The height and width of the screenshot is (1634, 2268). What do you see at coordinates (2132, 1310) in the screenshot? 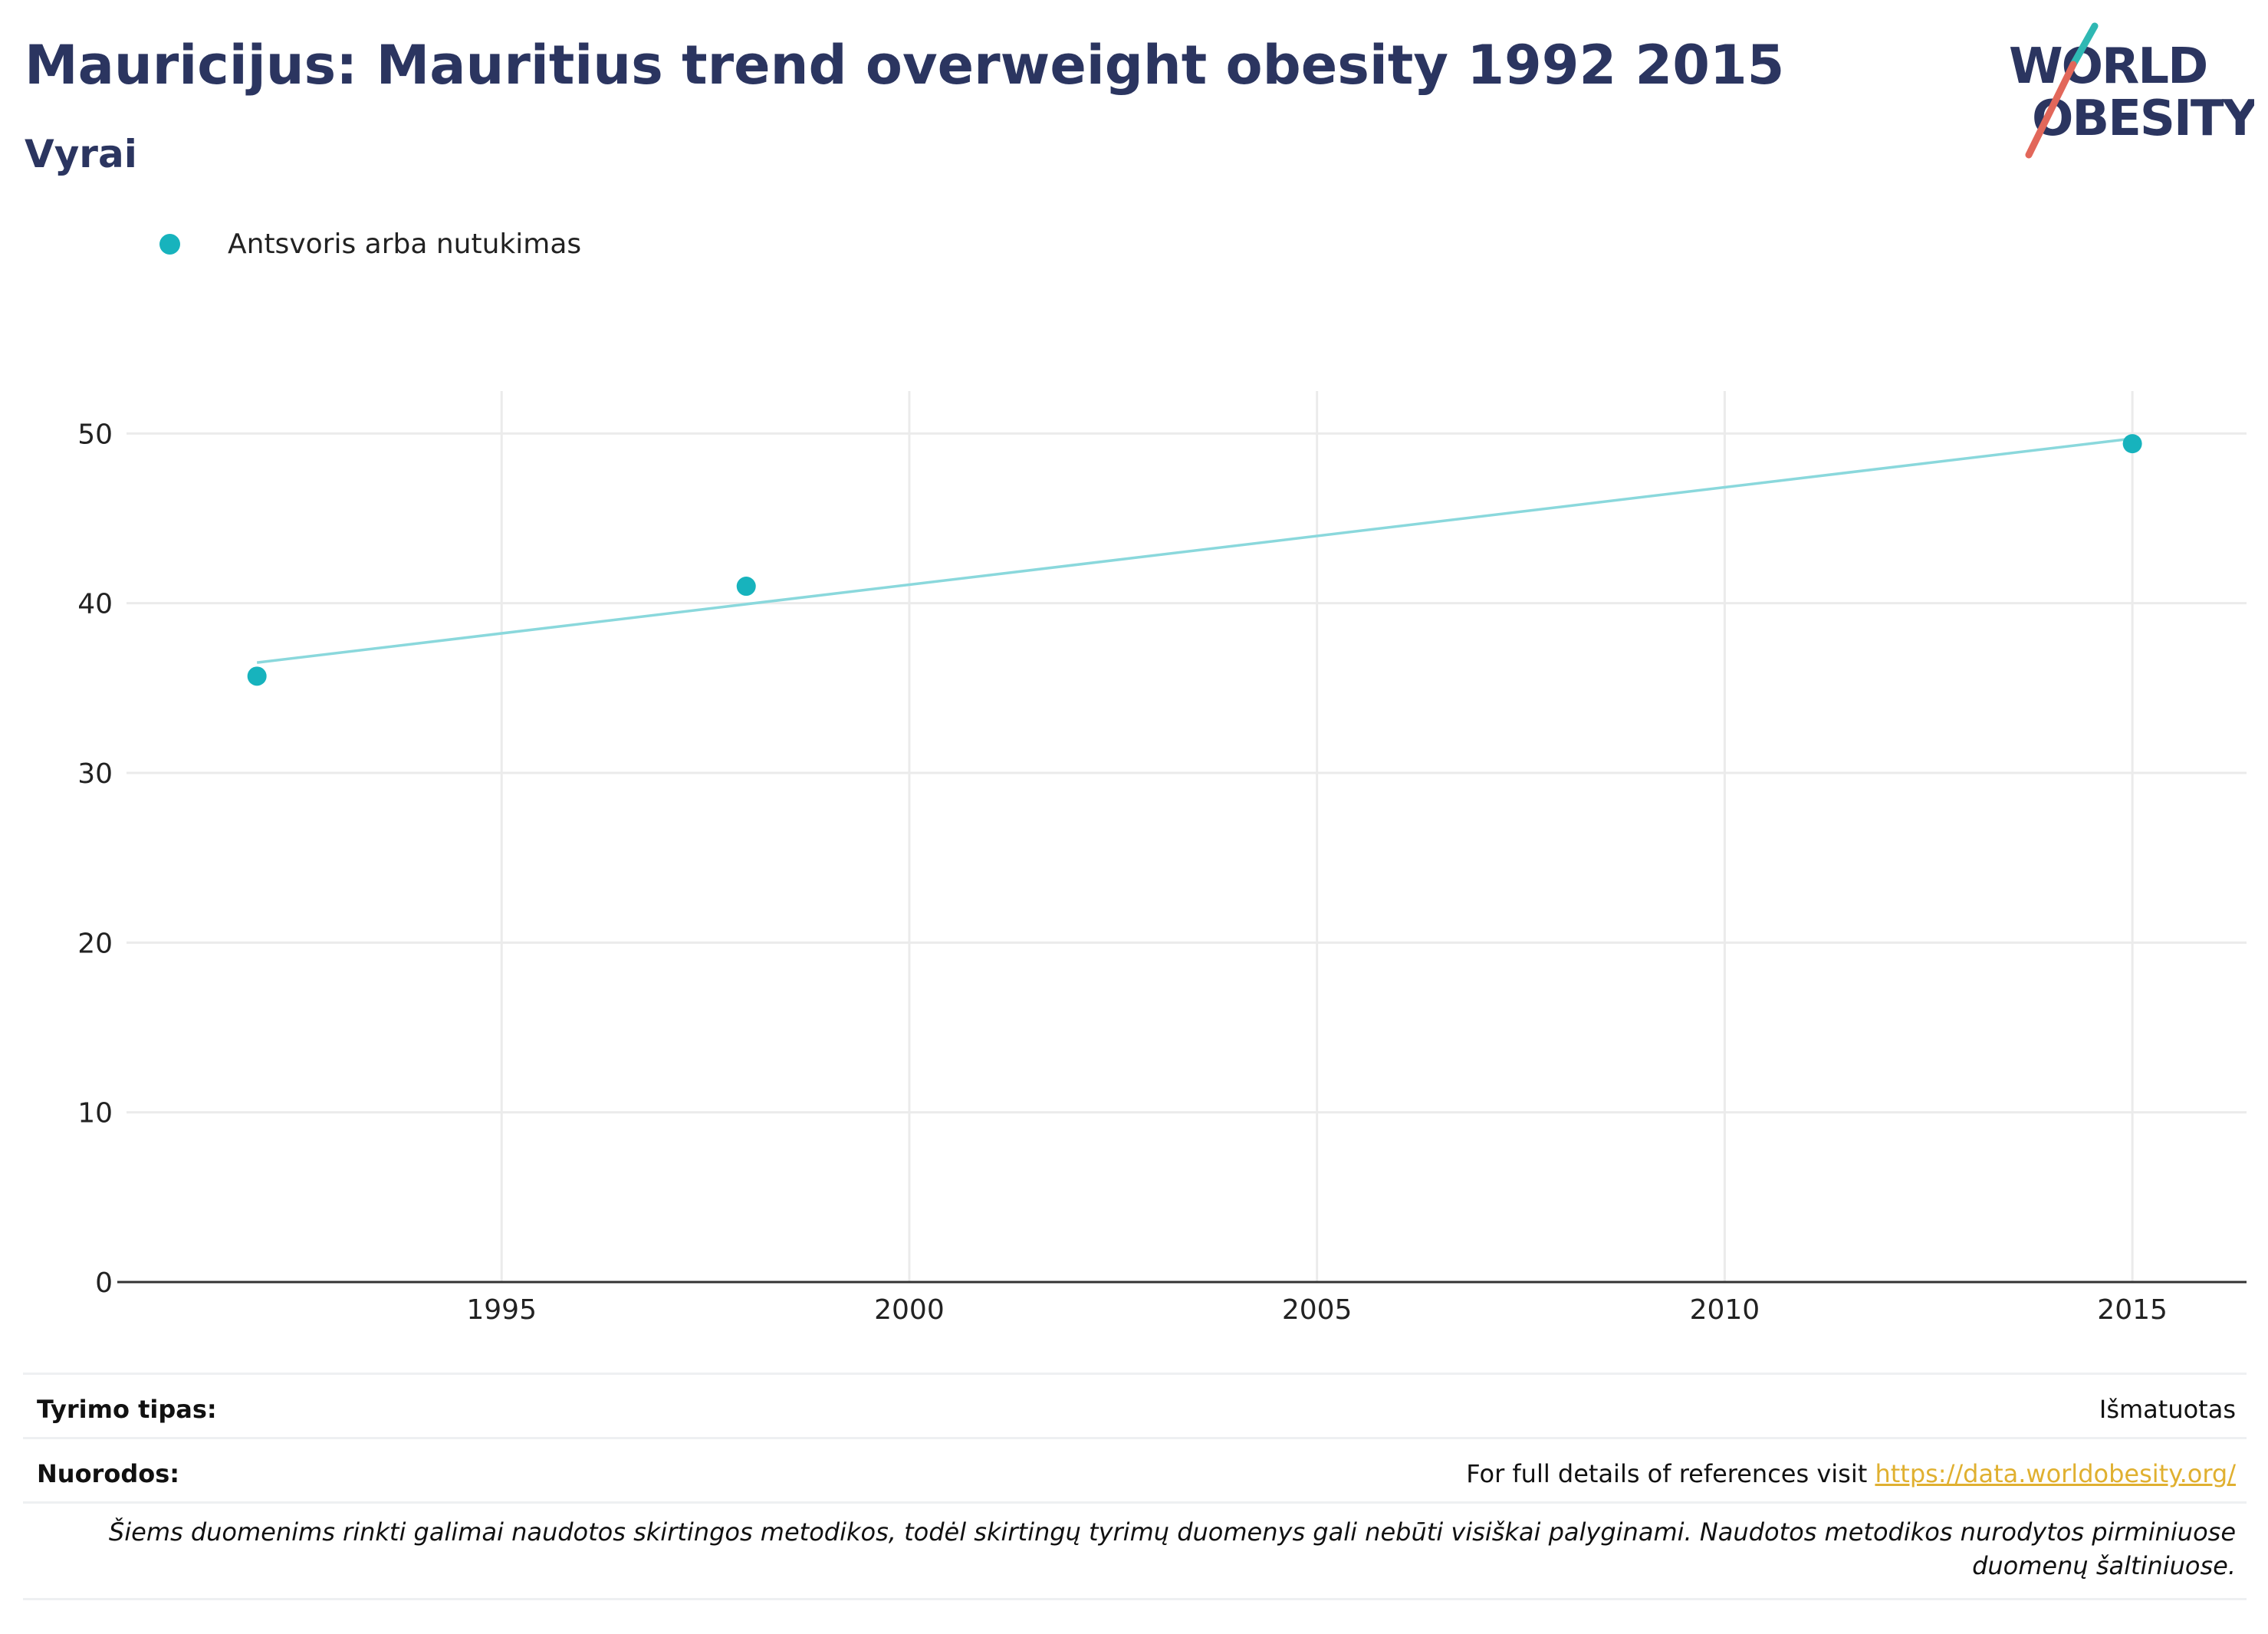
I see `x-tick-label: 2015` at bounding box center [2132, 1310].